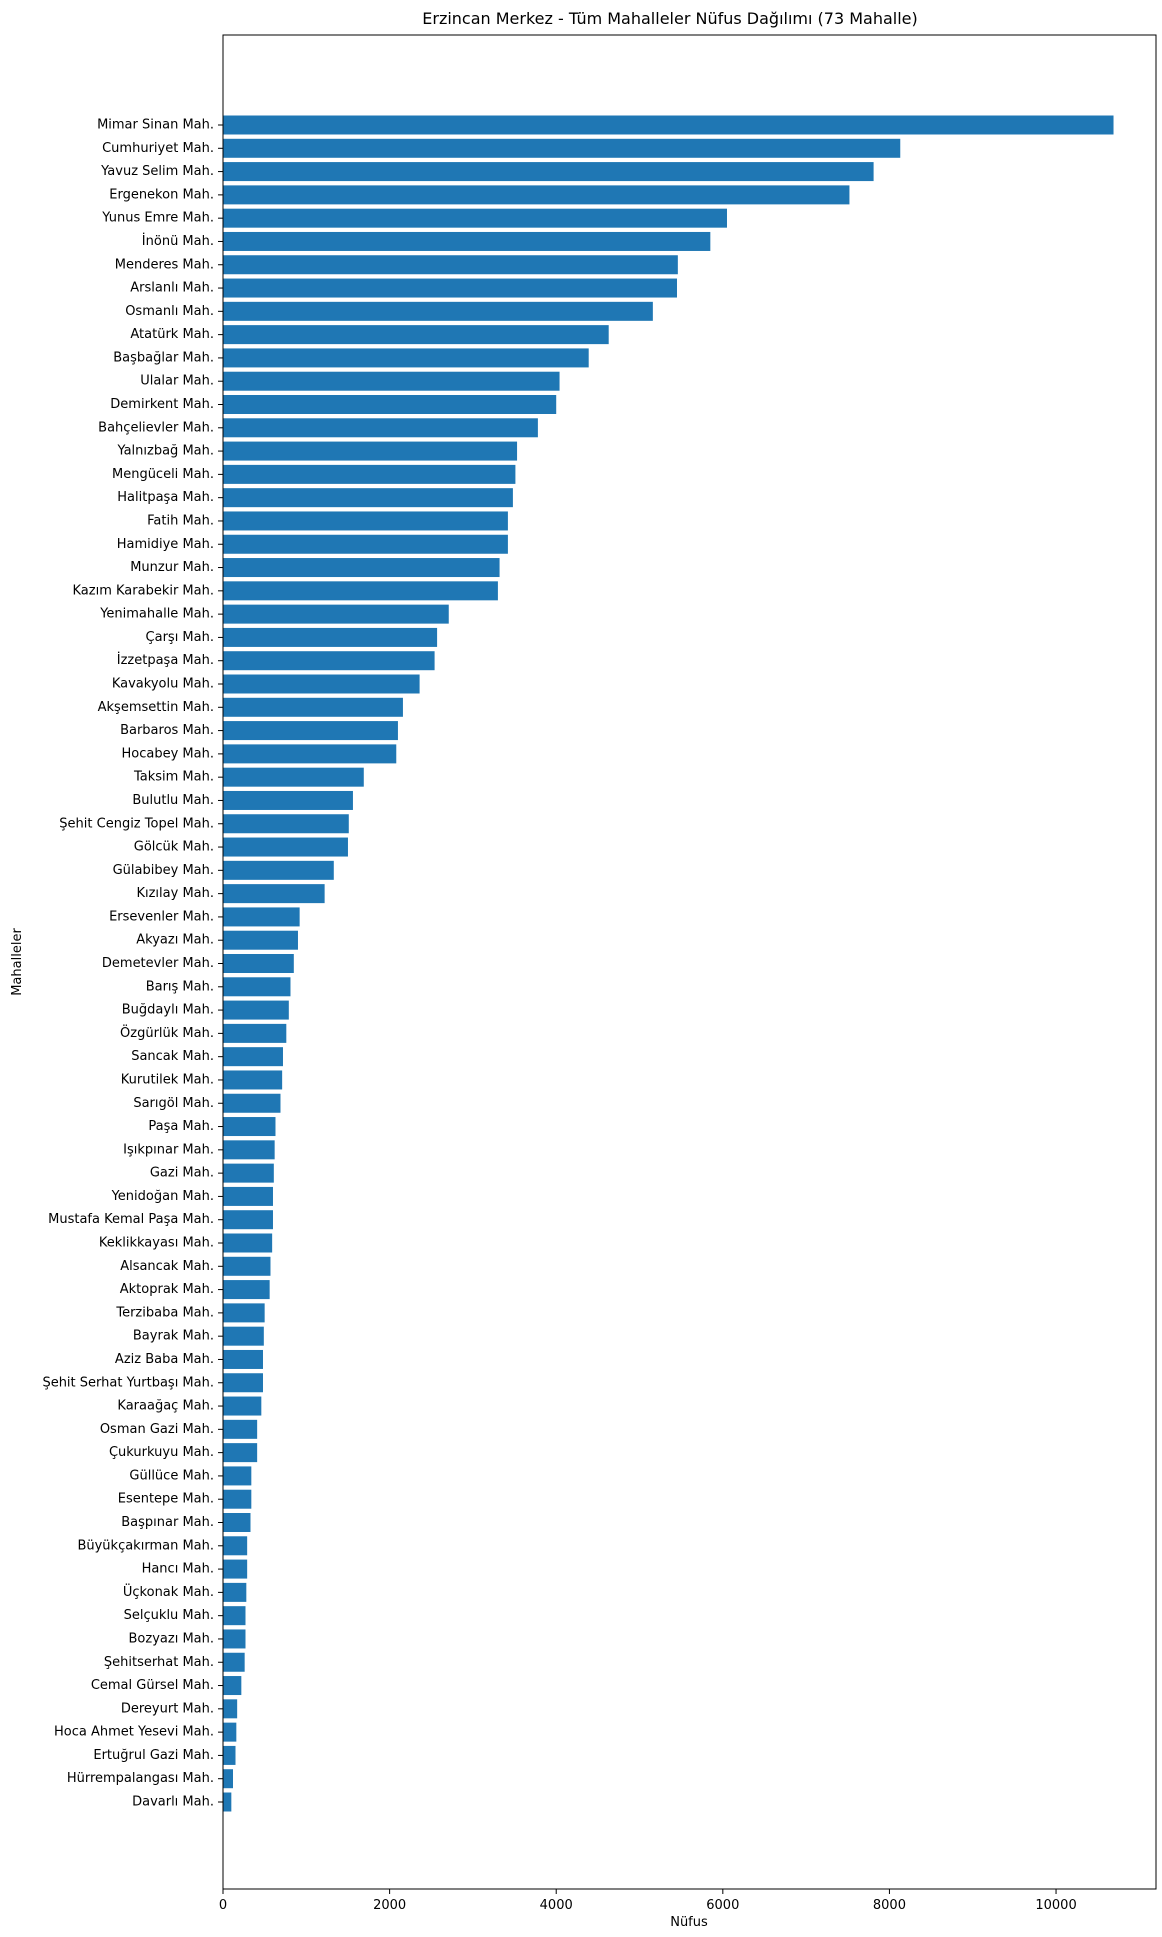 This screenshot has width=1162, height=1937. What do you see at coordinates (140, 1778) in the screenshot?
I see `y-tick-label: Hürrempalangası Mah.` at bounding box center [140, 1778].